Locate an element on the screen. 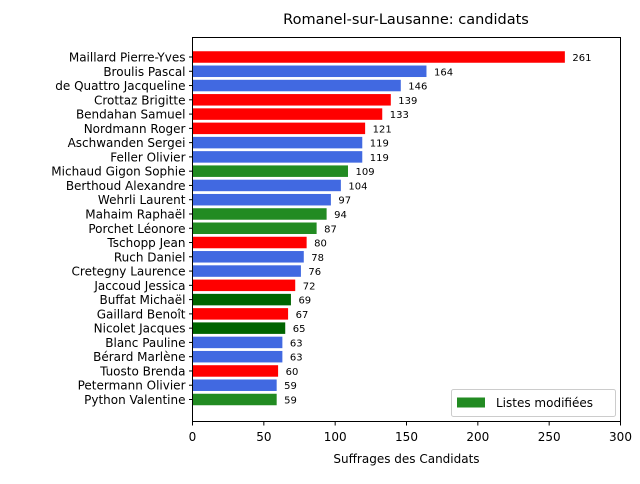  category-label: Buffat Michaël is located at coordinates (143, 300).